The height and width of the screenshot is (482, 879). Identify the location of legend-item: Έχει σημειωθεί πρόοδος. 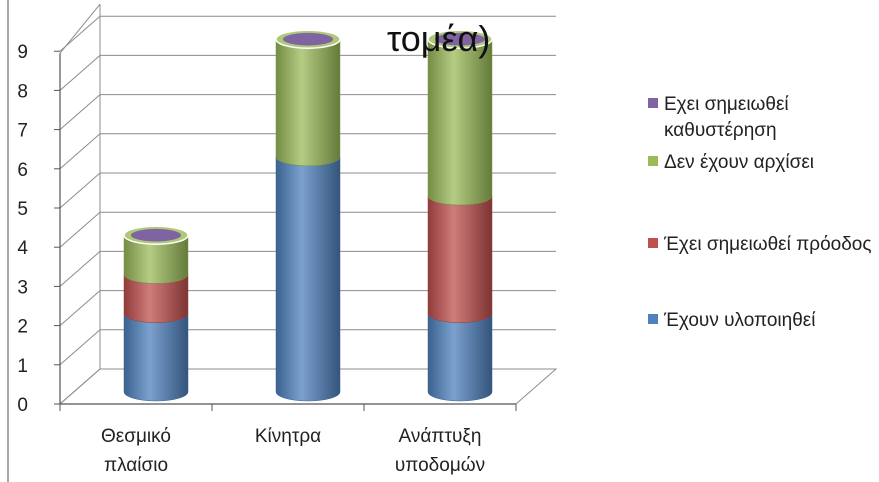
(761, 245).